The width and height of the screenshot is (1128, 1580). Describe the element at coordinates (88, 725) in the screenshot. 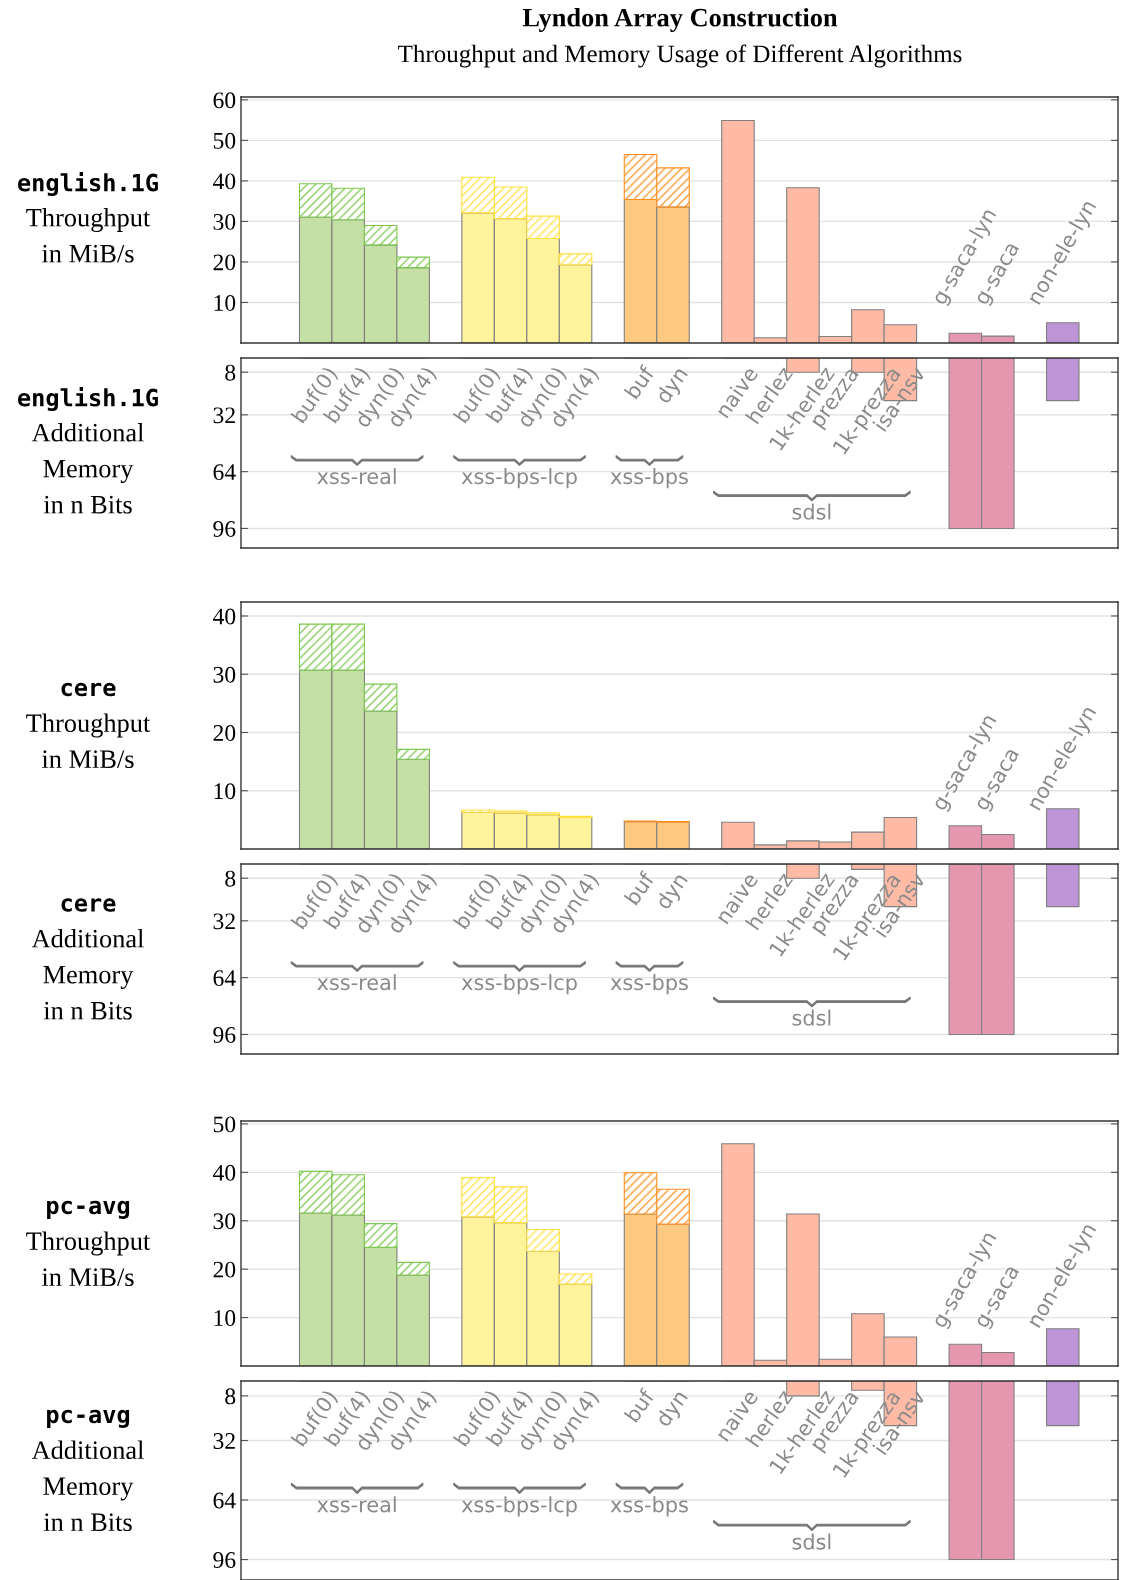

I see `y-axis-title: cere Throughput in MiB/s` at that location.